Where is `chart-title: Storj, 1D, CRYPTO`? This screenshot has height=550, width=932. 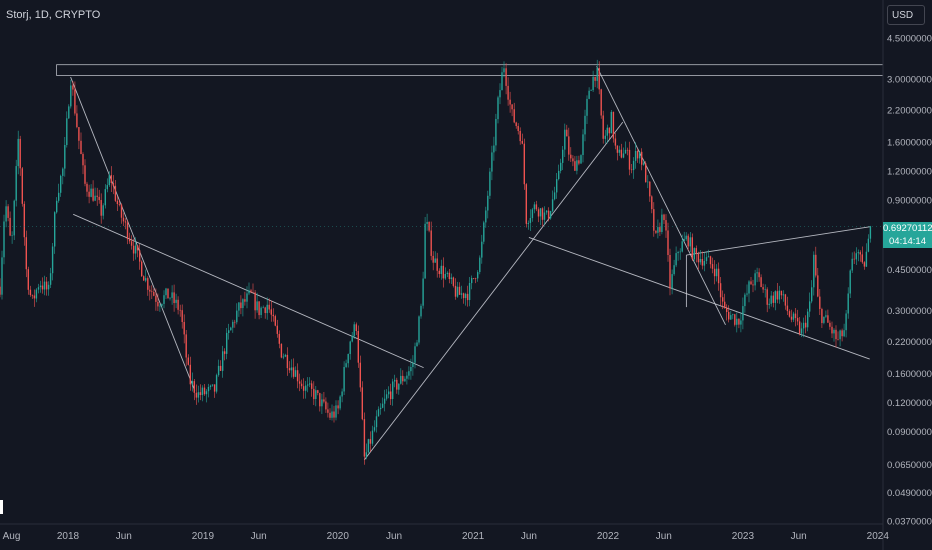 chart-title: Storj, 1D, CRYPTO is located at coordinates (53, 15).